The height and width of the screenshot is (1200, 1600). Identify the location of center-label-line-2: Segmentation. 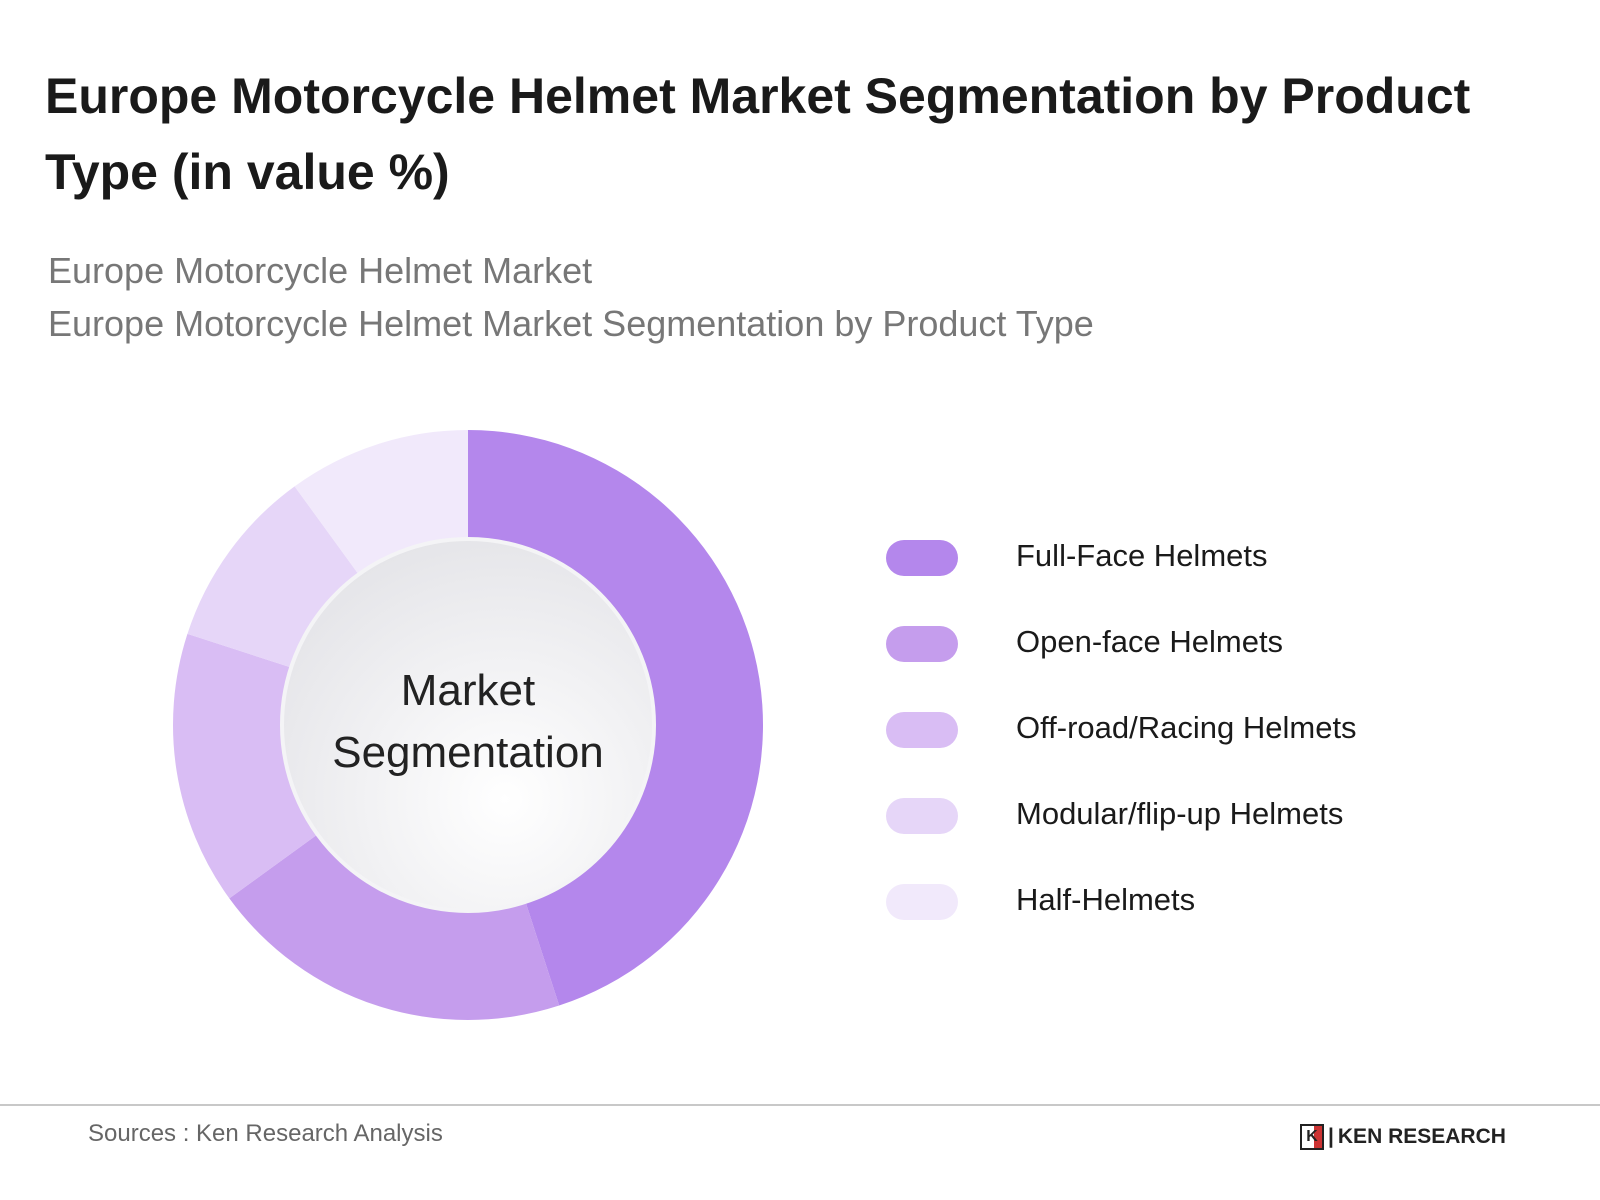
(468, 752).